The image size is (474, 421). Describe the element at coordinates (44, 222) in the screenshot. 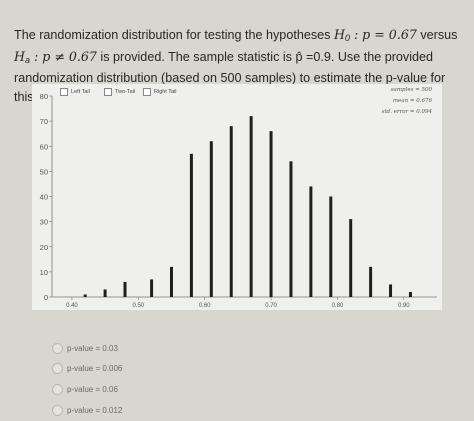

I see `y-tick-label: 30` at that location.